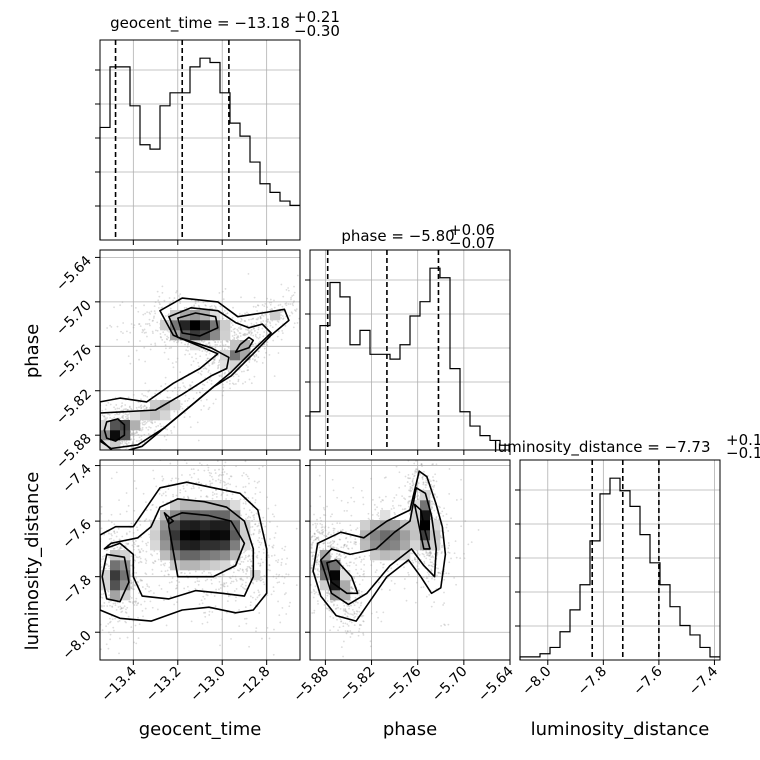  I want to click on y-axis-title-luminosity-distance: luminosity_distance, so click(32, 561).